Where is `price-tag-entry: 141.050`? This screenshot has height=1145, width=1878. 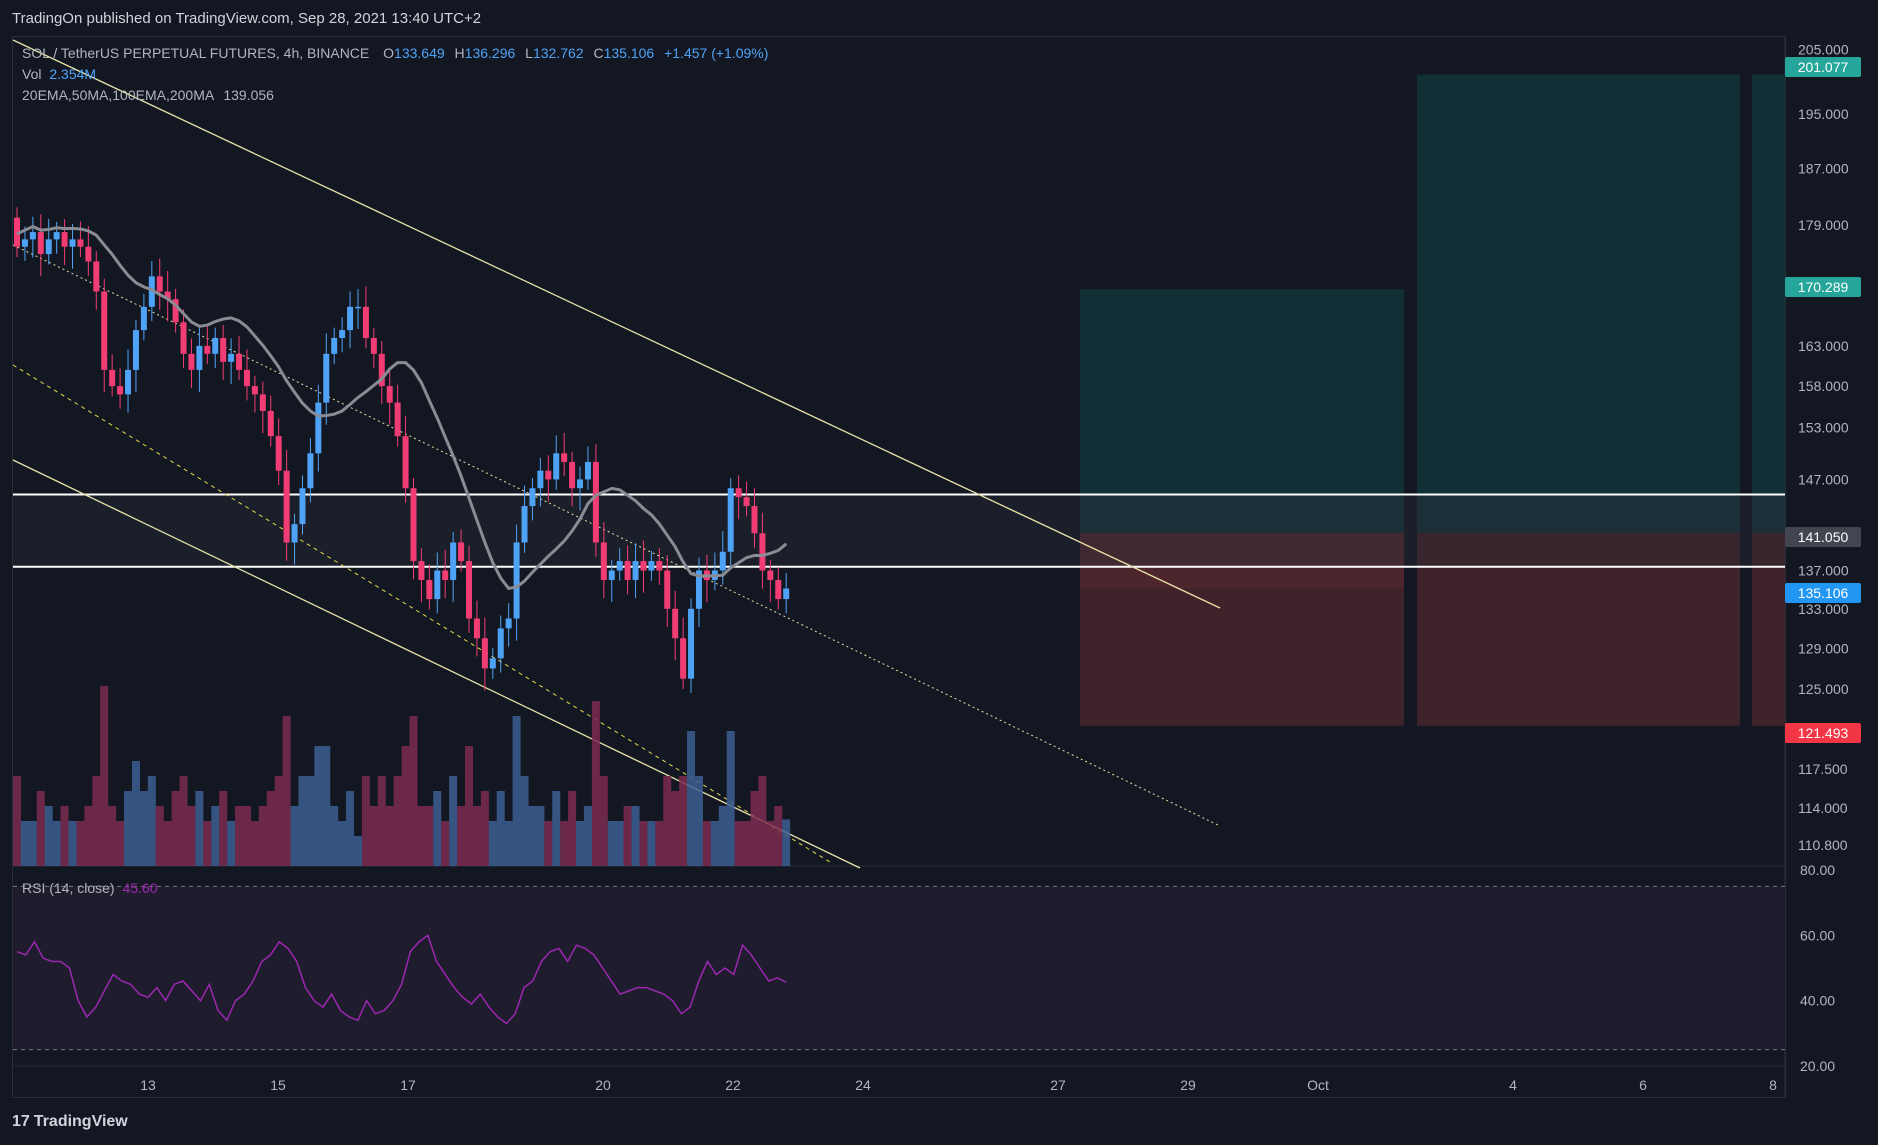 price-tag-entry: 141.050 is located at coordinates (1823, 537).